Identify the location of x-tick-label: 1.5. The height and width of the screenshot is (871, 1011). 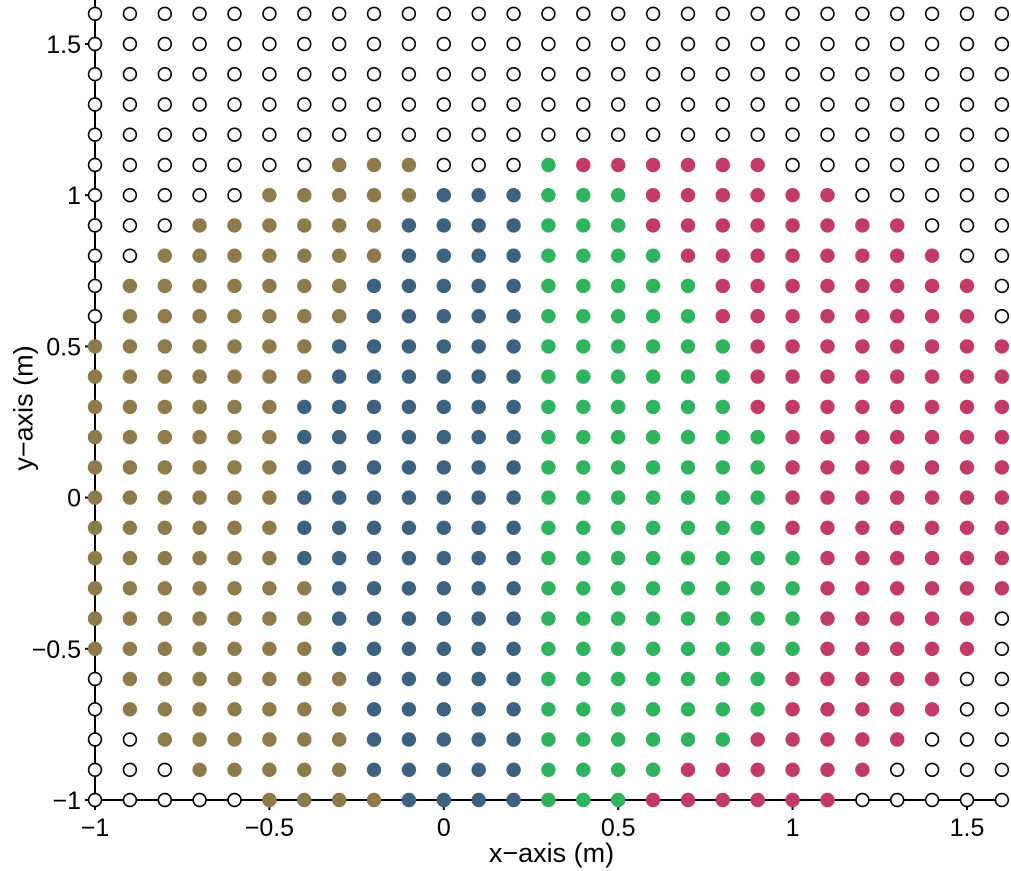
(967, 828).